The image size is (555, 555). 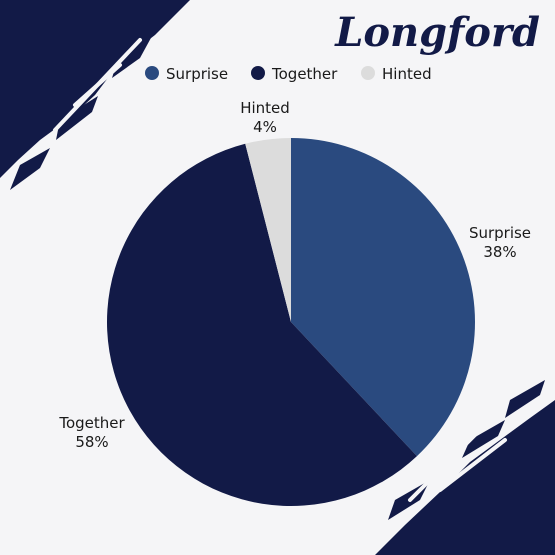 I want to click on legend-label-together: Together, so click(x=304, y=74).